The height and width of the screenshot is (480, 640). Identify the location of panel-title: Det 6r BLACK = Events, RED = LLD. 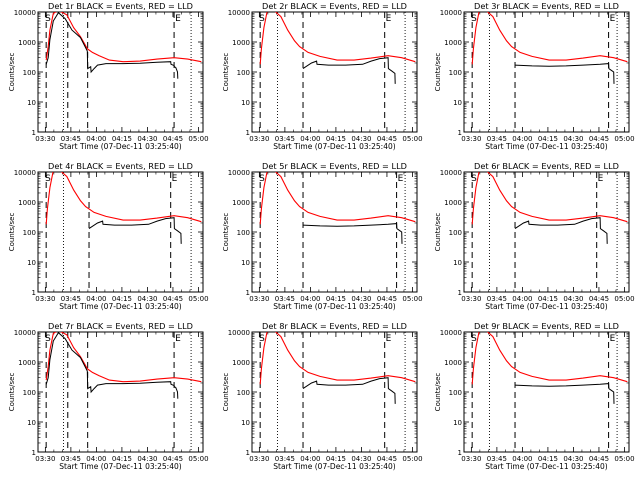
(546, 166).